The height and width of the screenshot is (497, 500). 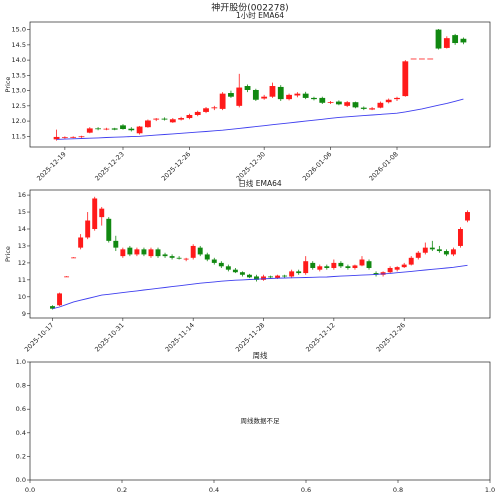 What do you see at coordinates (8, 85) in the screenshot?
I see `y-axis-label: Price` at bounding box center [8, 85].